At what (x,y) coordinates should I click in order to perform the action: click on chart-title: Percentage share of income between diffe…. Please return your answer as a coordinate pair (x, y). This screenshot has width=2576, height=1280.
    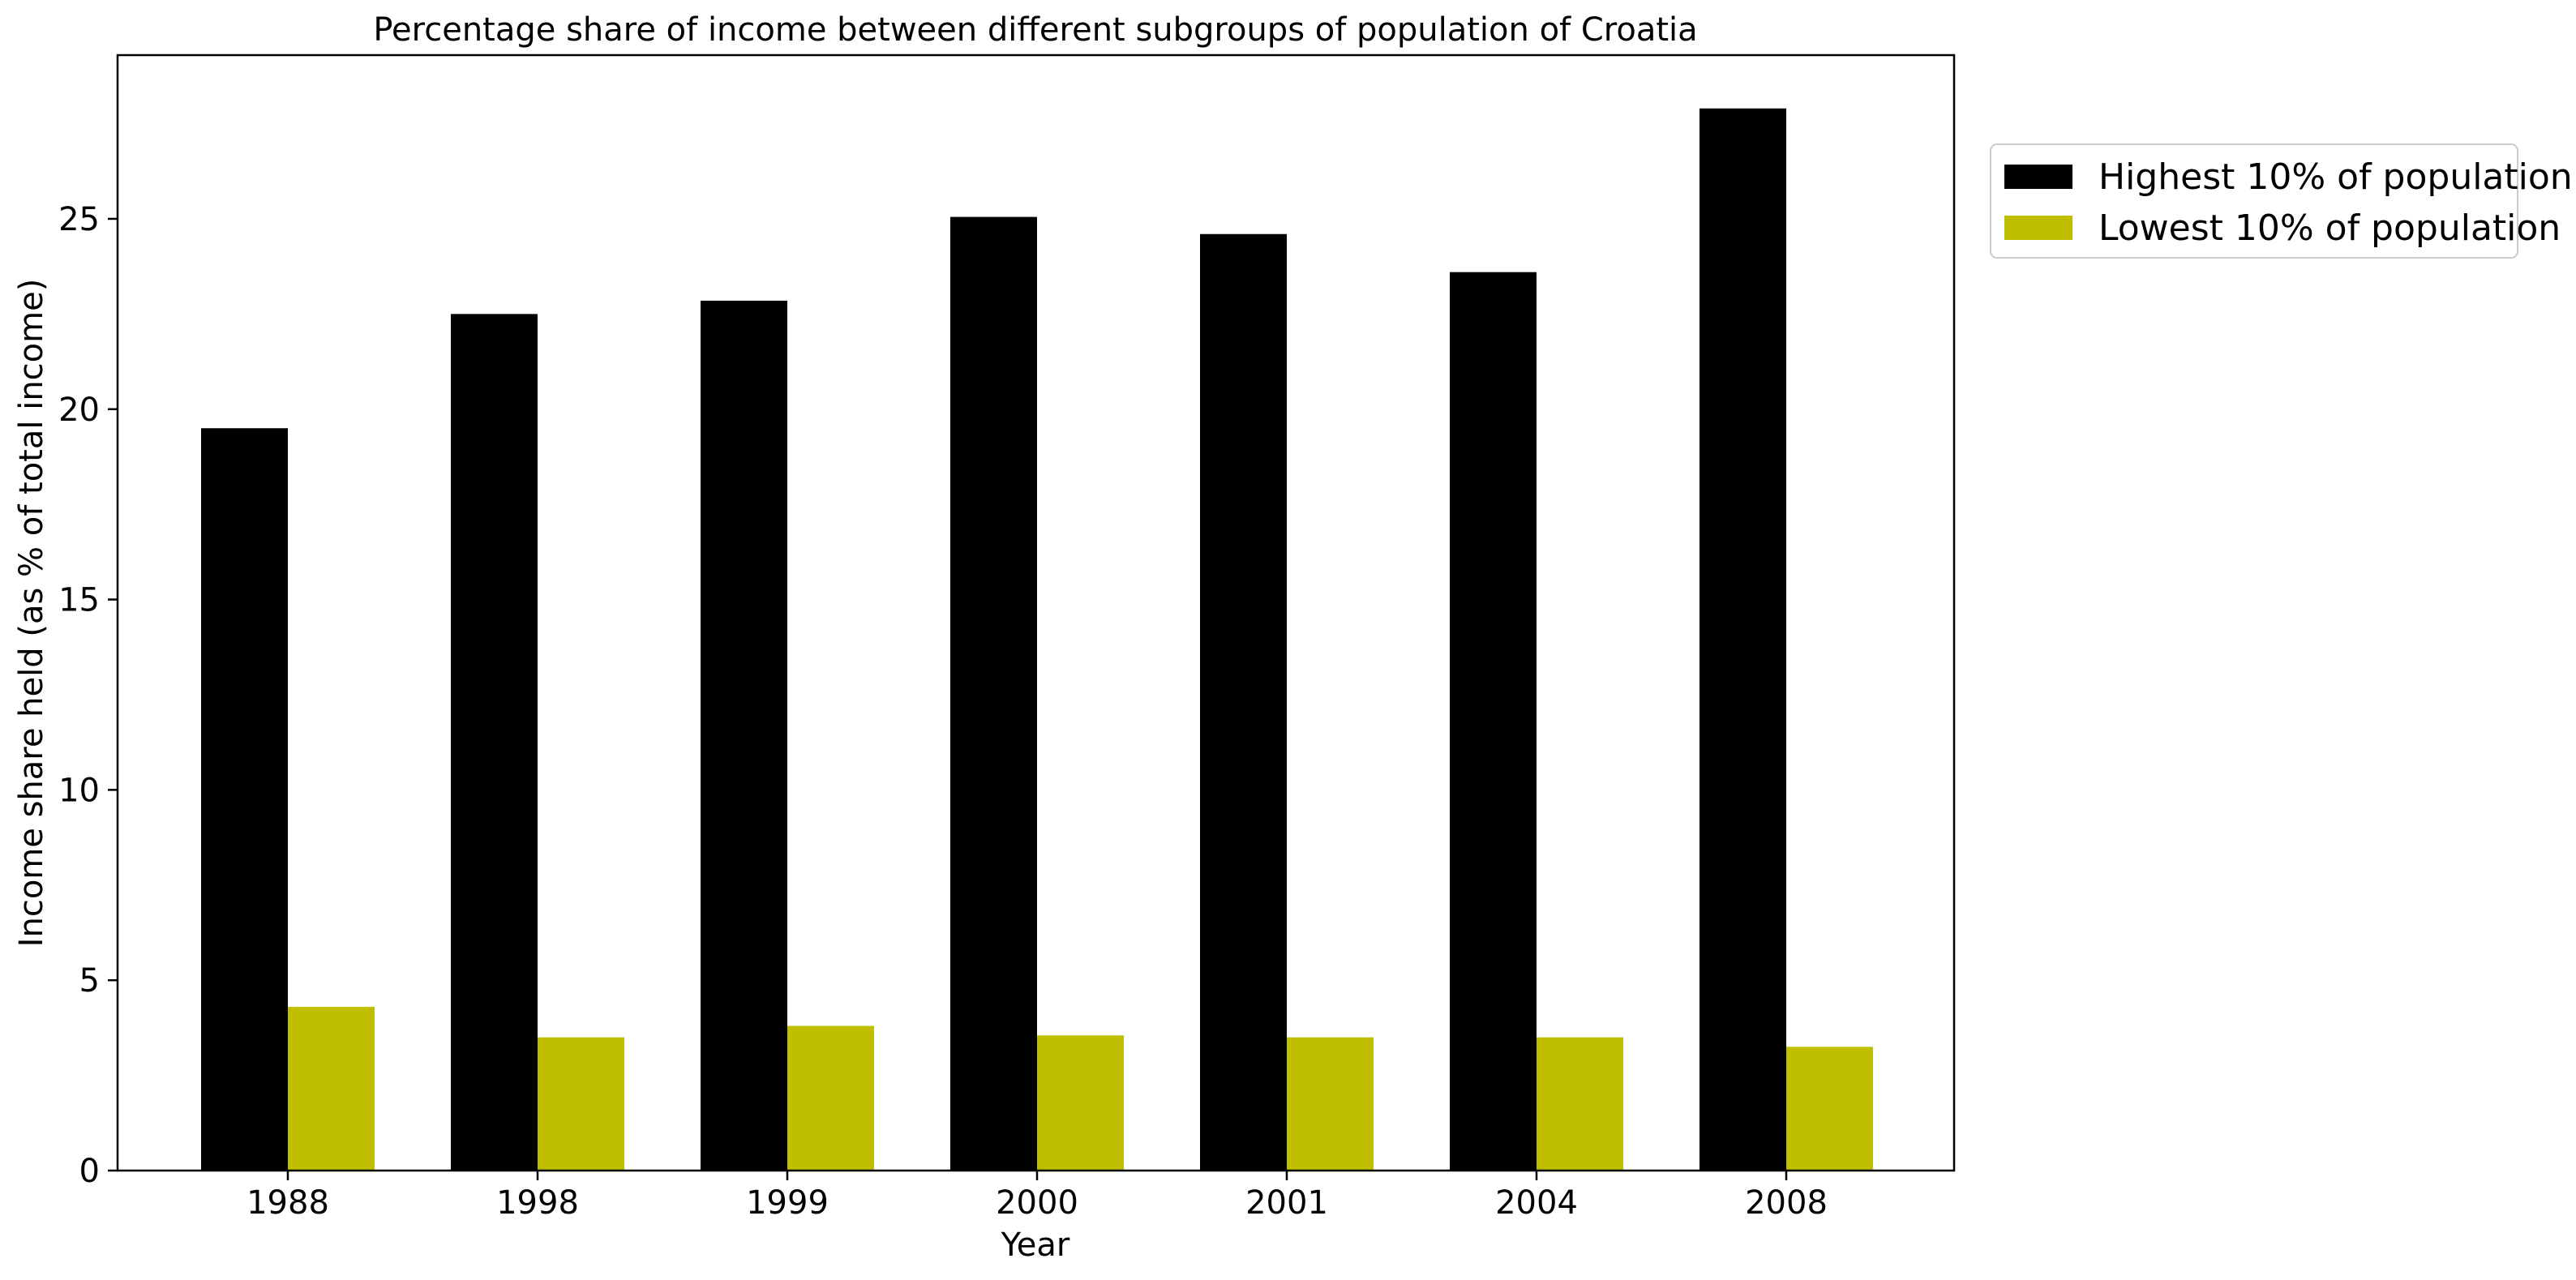
    Looking at the image, I should click on (1035, 30).